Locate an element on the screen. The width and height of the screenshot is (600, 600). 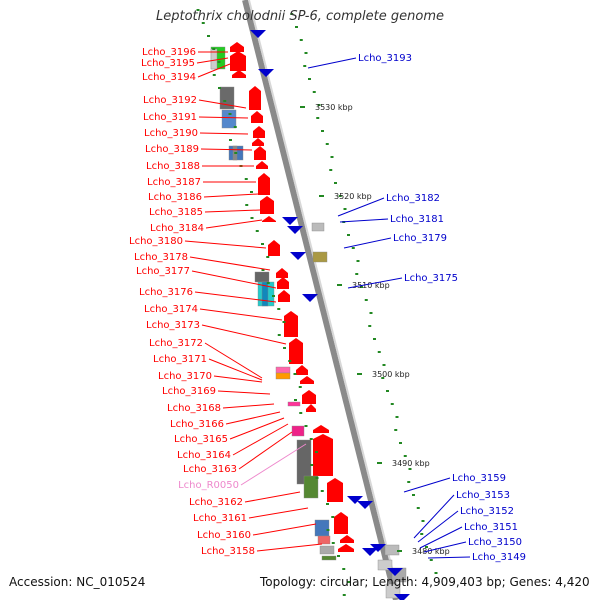
gene-label-lcho-3178: Lcho_3178 is located at coordinates (161, 257).